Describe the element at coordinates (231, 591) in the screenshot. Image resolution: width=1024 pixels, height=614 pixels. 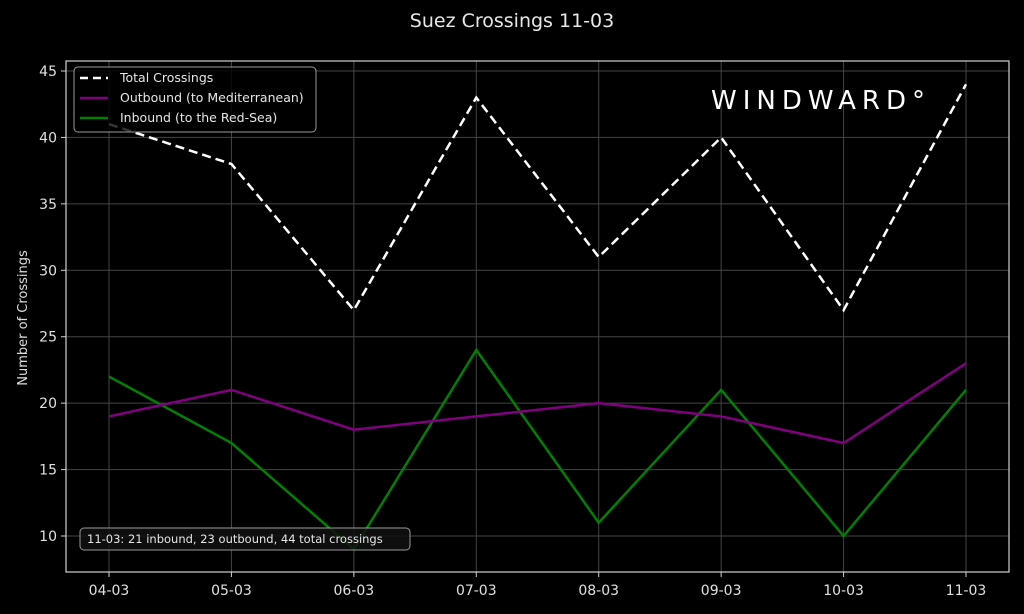
I see `x-tick-label: 05-03` at that location.